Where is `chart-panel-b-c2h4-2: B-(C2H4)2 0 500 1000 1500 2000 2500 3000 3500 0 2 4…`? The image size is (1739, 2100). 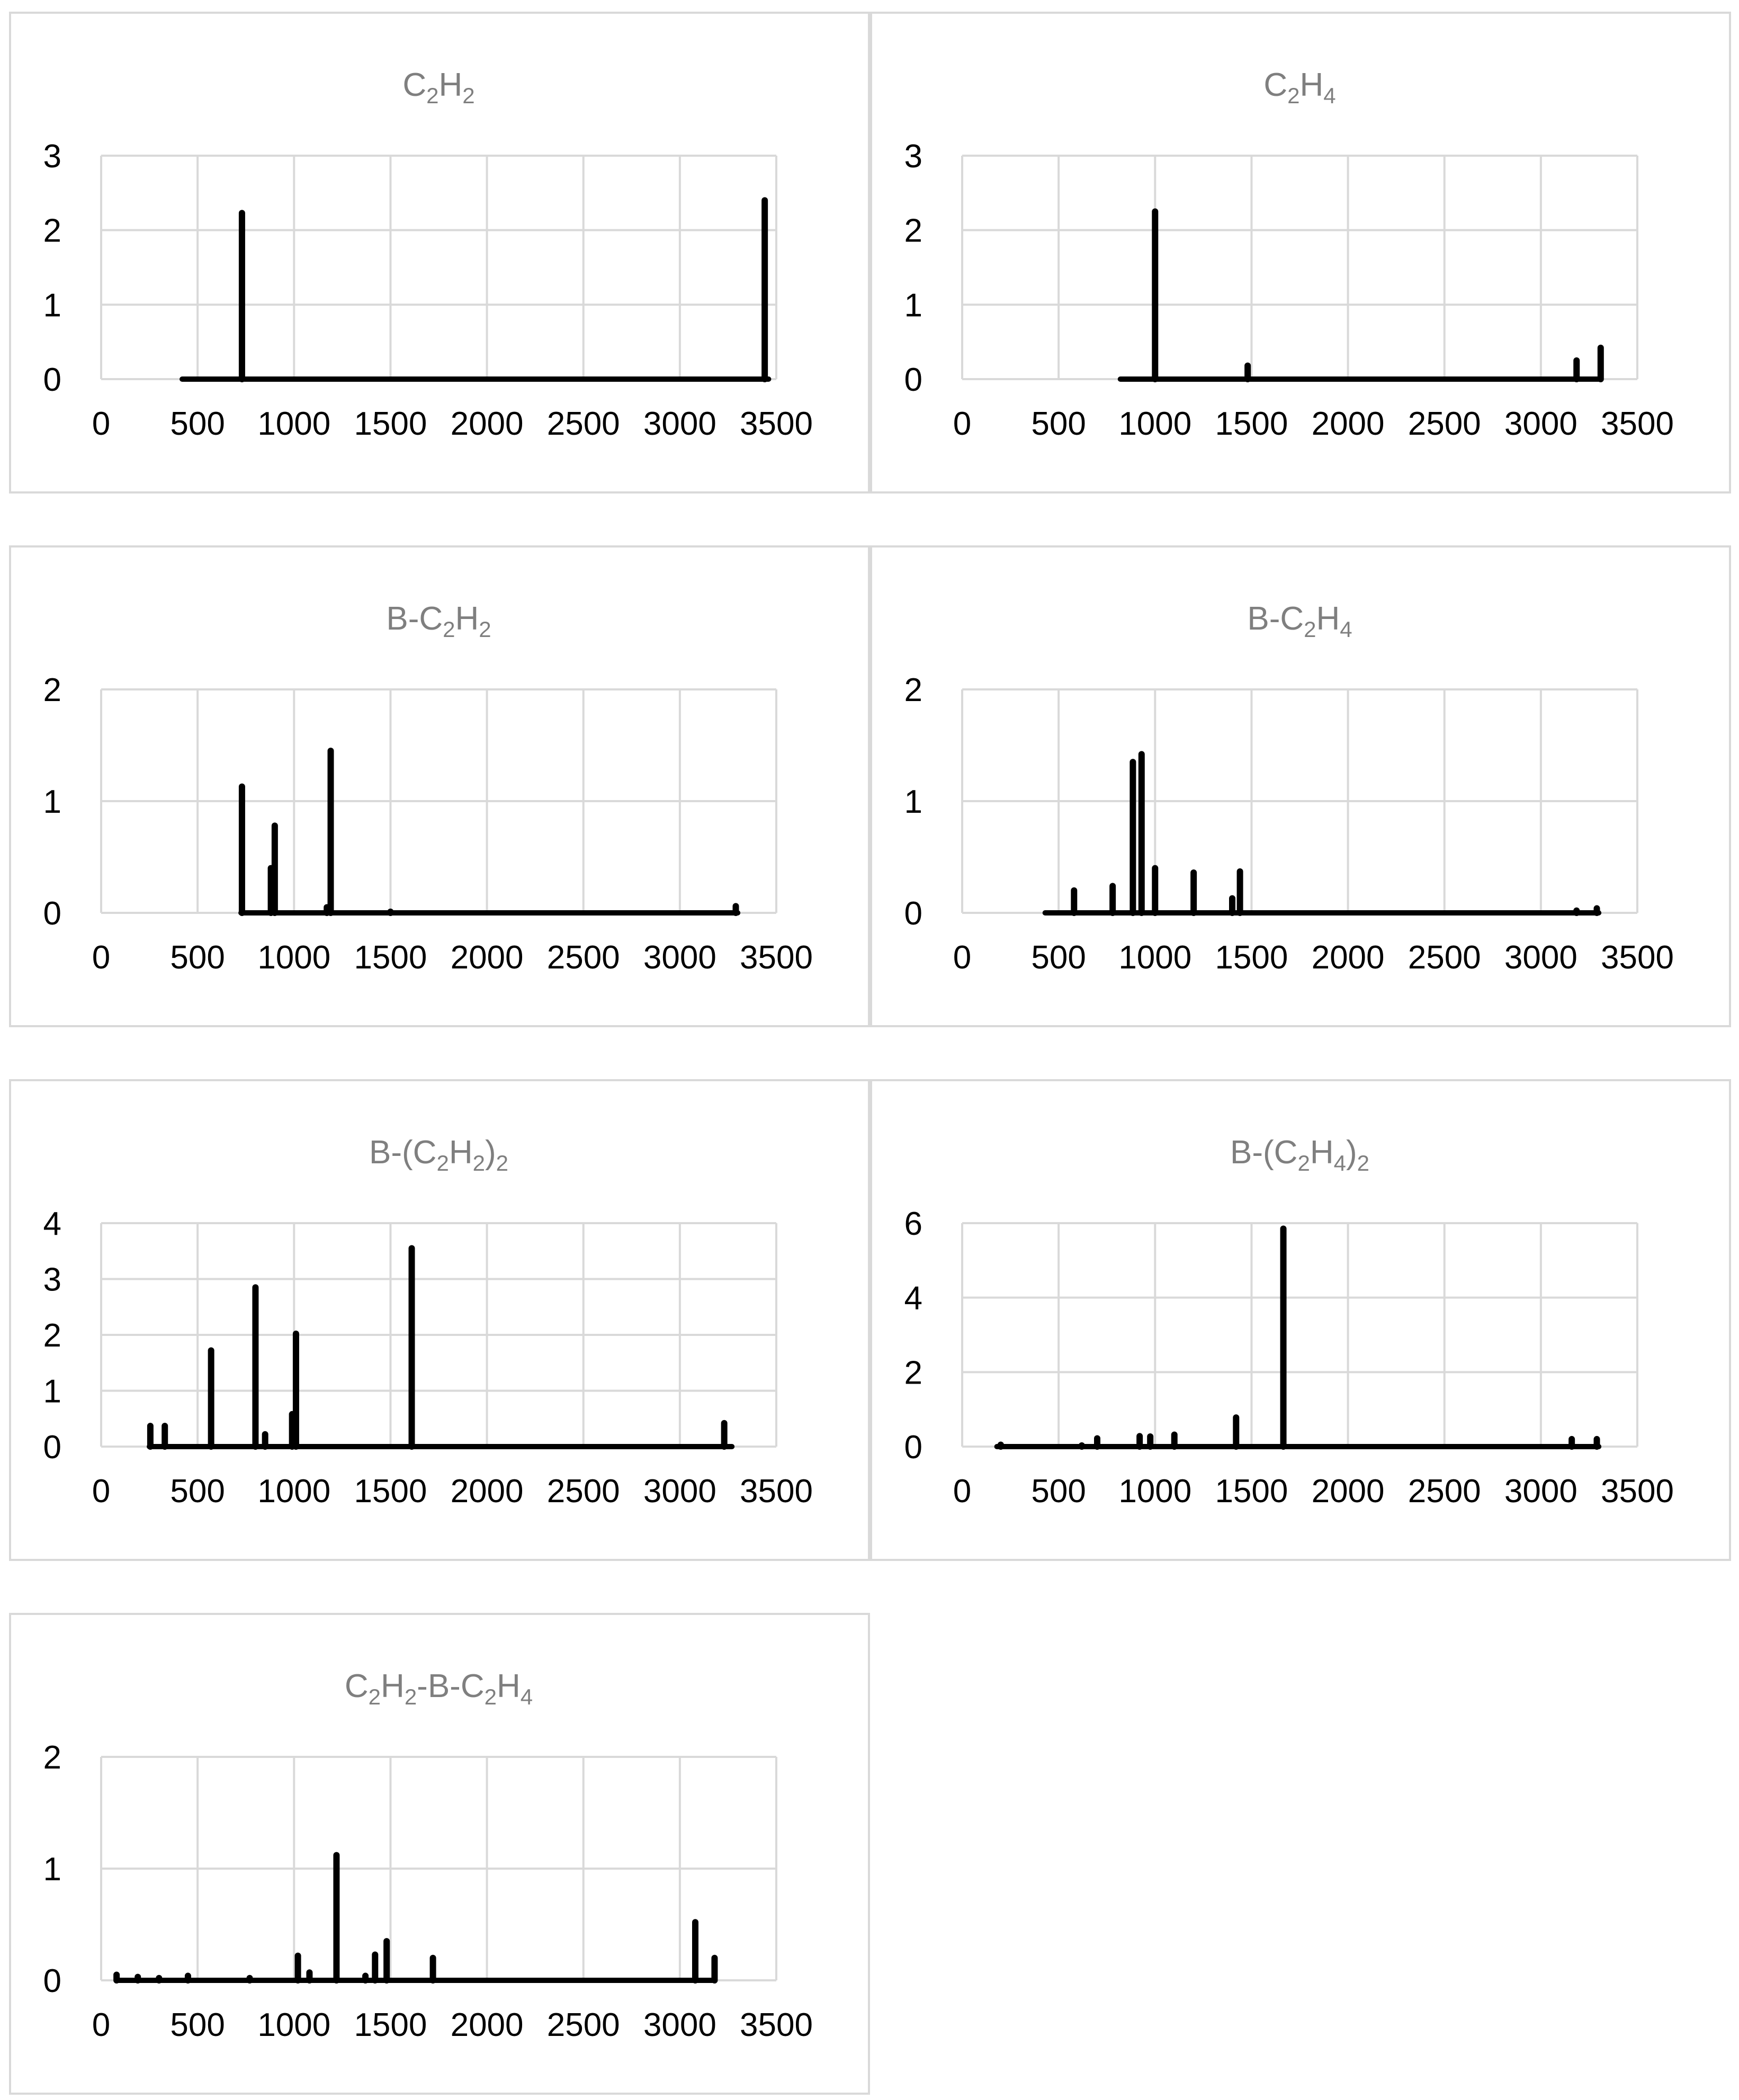 chart-panel-b-c2h4-2: B-(C2H4)2 0 500 1000 1500 2000 2500 3000 3500 0 2 4… is located at coordinates (1300, 1320).